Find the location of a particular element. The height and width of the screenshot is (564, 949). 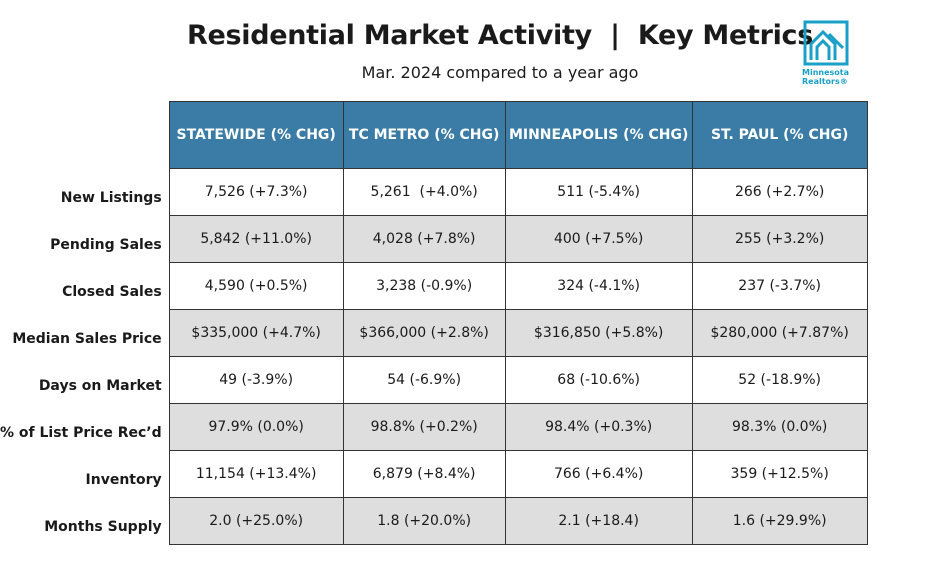

logo-line-1: Minnesota is located at coordinates (825, 72).